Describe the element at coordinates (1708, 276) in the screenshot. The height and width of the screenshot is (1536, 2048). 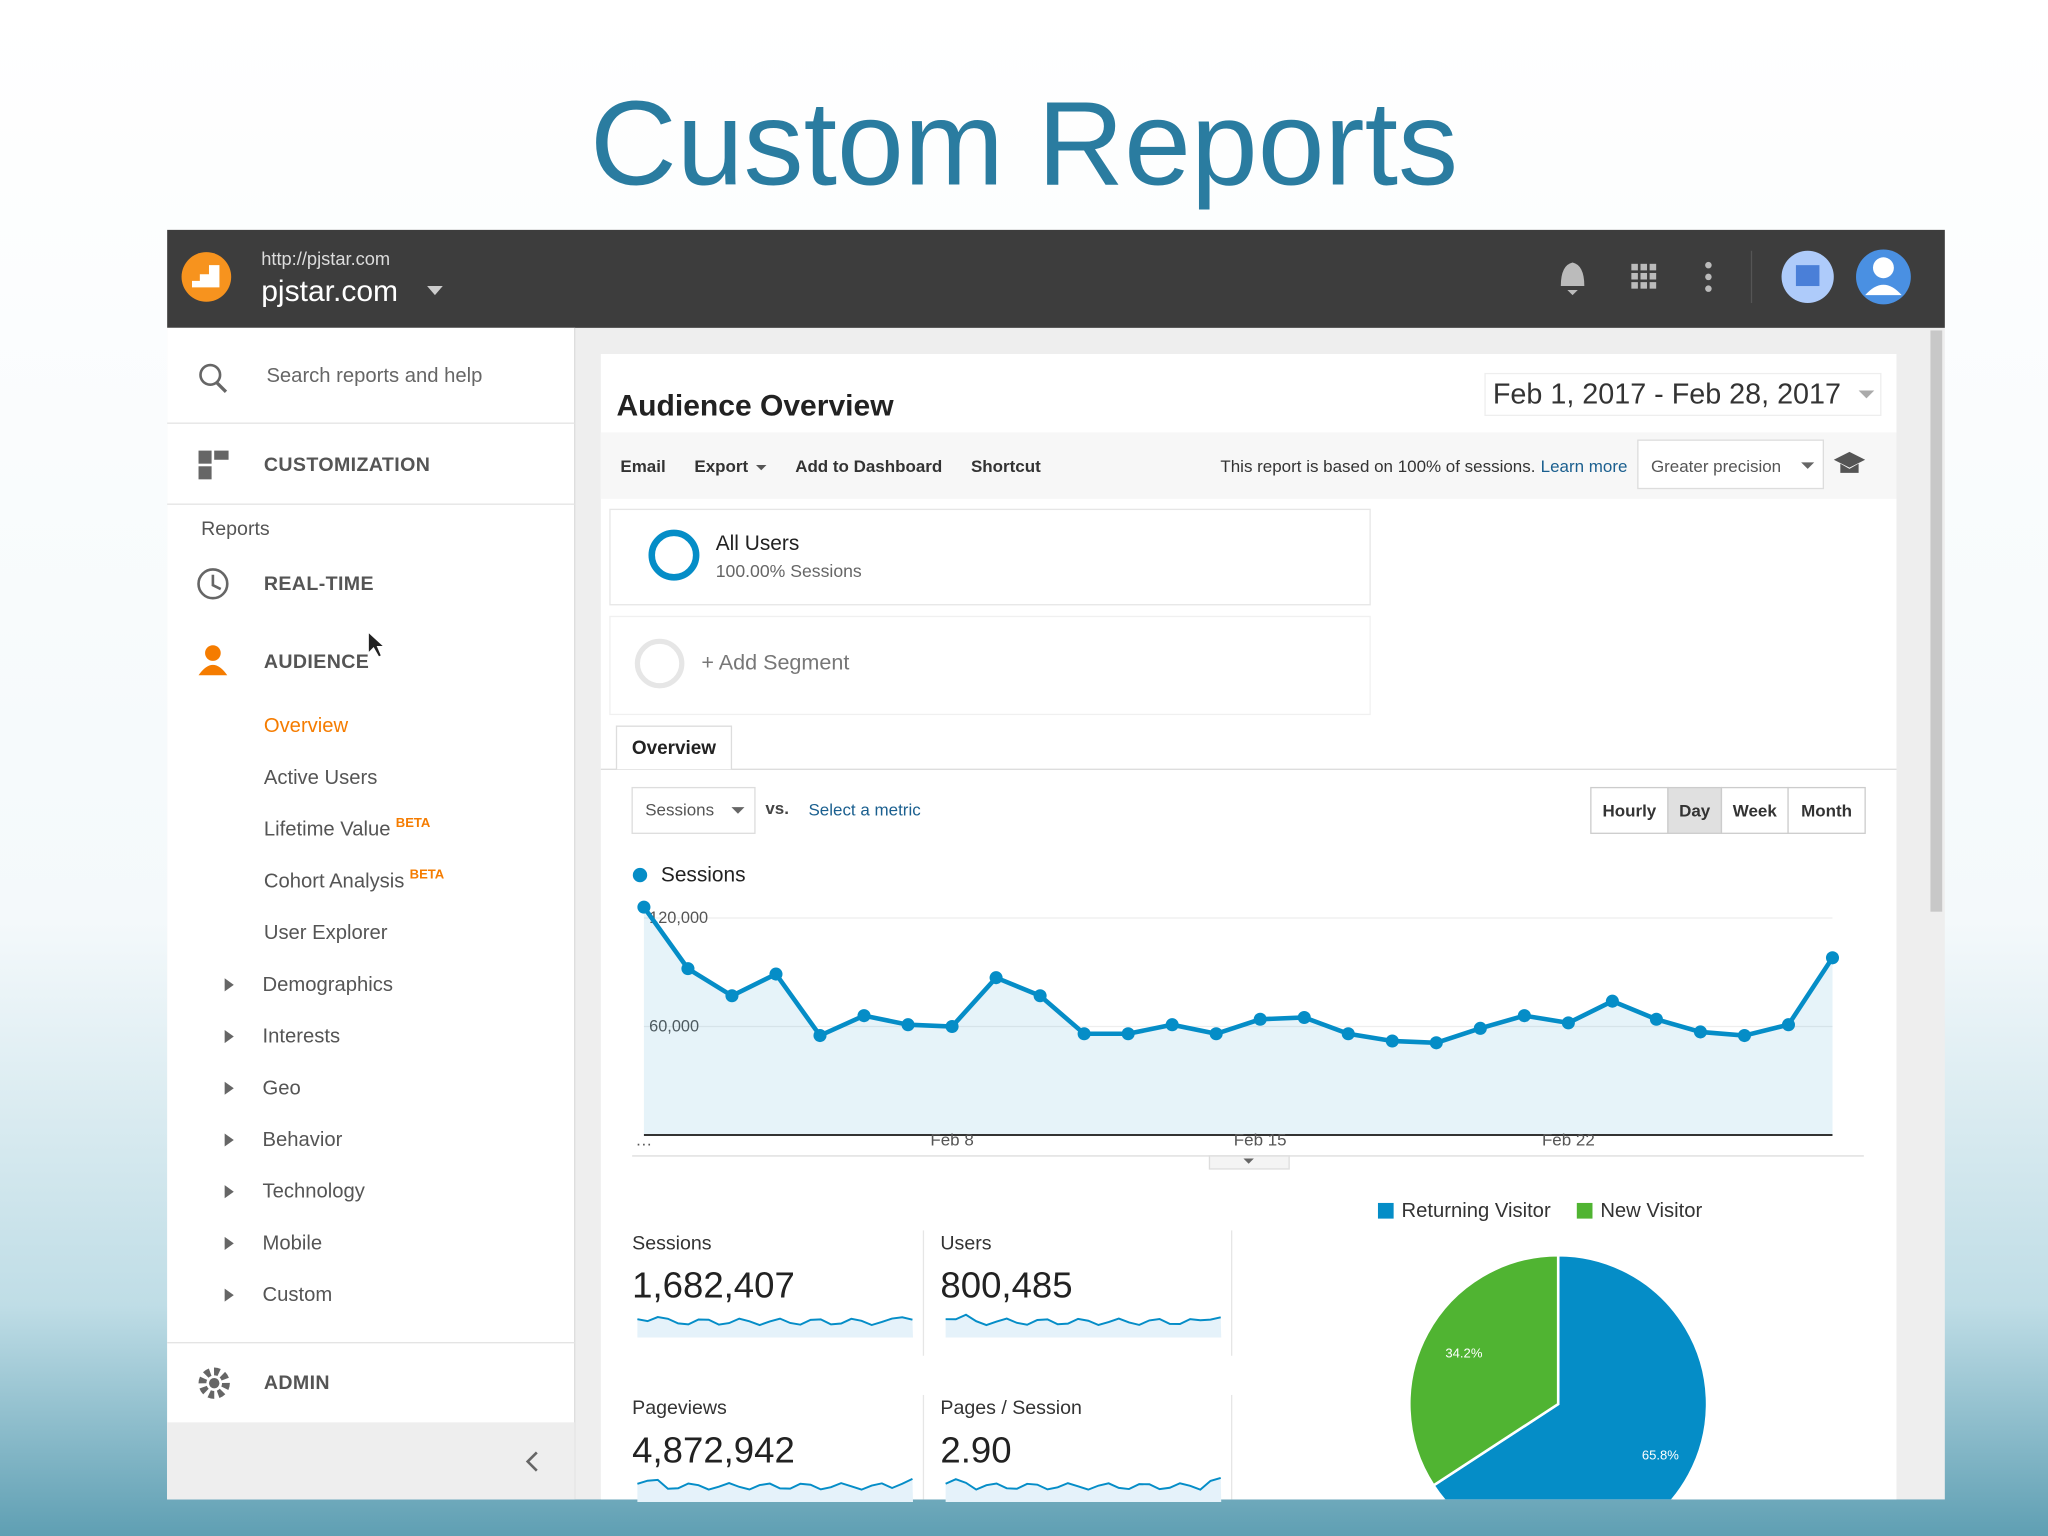
I see `more-icon` at that location.